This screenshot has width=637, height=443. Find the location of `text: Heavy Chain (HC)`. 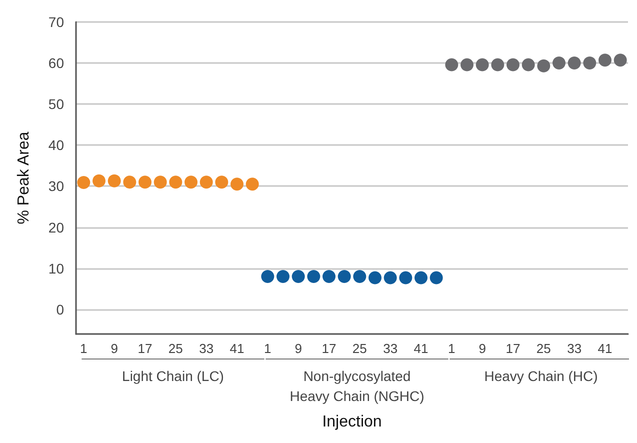

text: Heavy Chain (HC) is located at coordinates (541, 376).